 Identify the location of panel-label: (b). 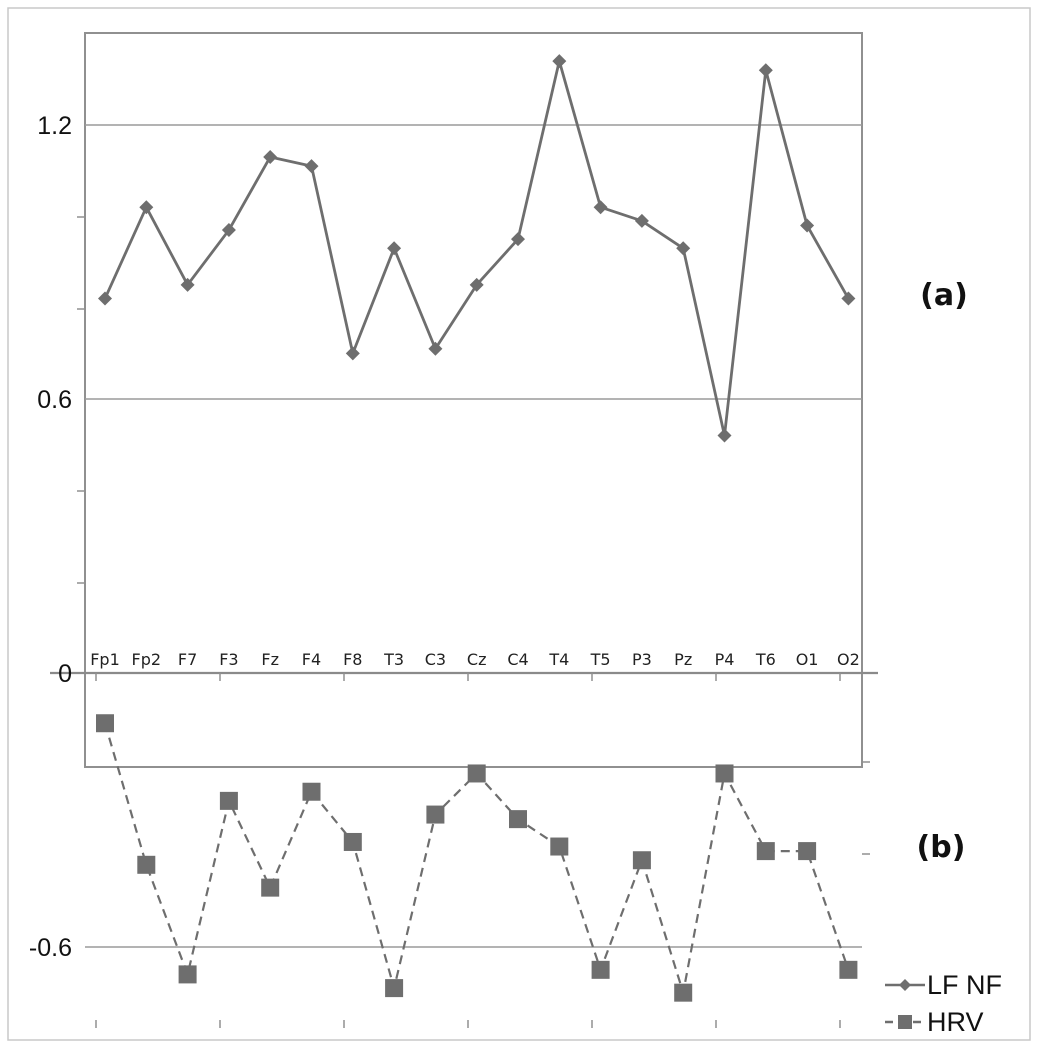
(941, 847).